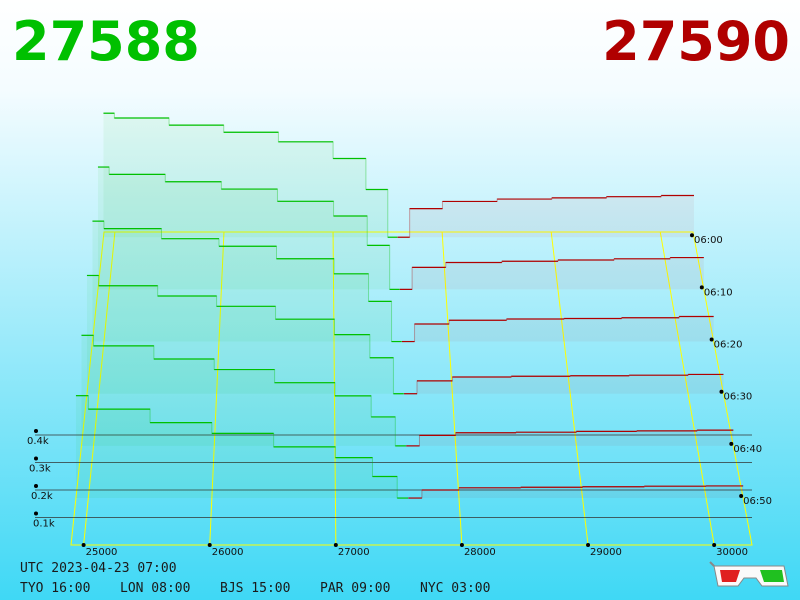 The height and width of the screenshot is (600, 800). What do you see at coordinates (42, 496) in the screenshot?
I see `depth-tick-label: 0.2k` at bounding box center [42, 496].